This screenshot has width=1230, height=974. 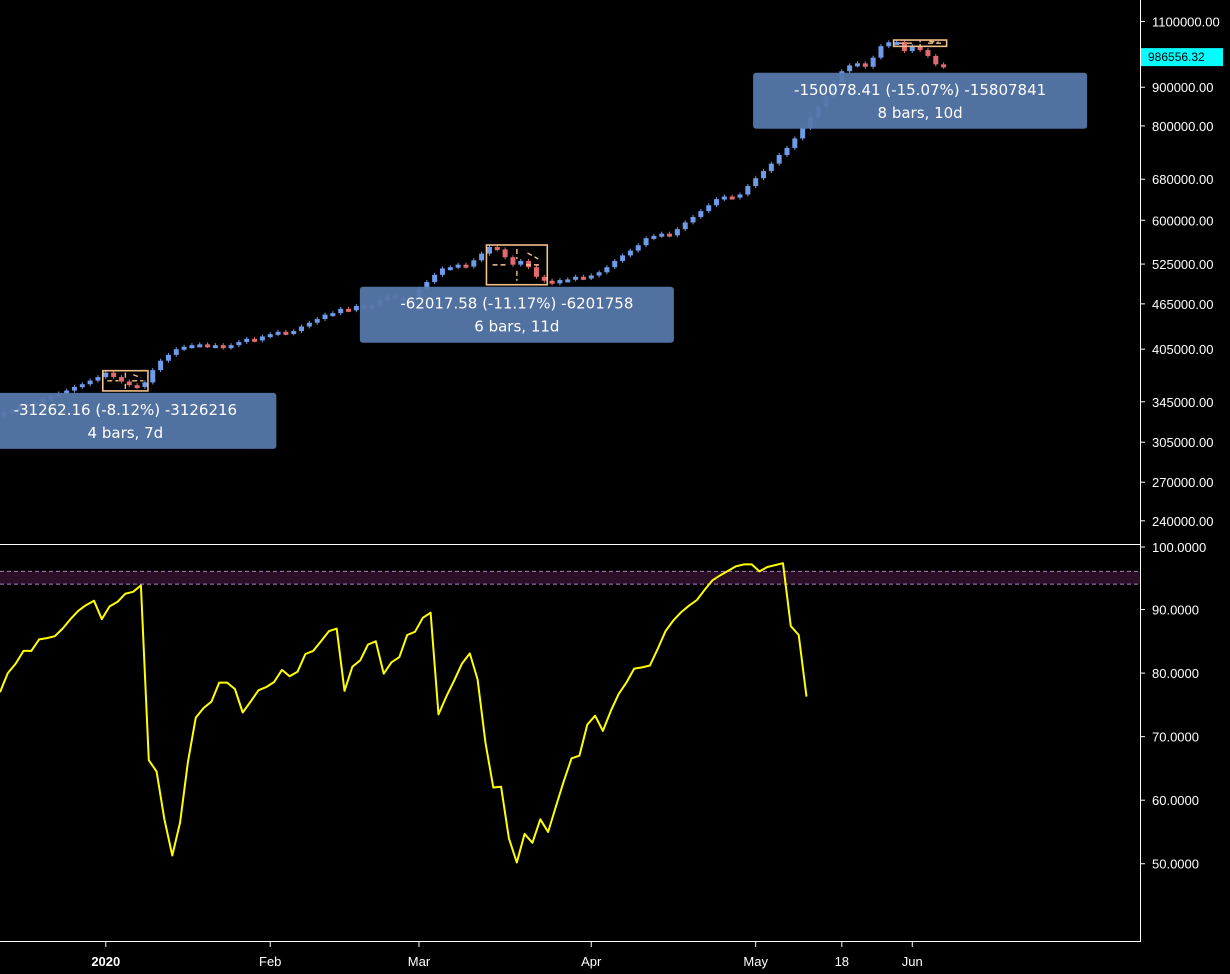 I want to click on measure-annotation-1: -31262.16 (-8.12%) -3126216 4 bars, 7d, so click(x=138, y=420).